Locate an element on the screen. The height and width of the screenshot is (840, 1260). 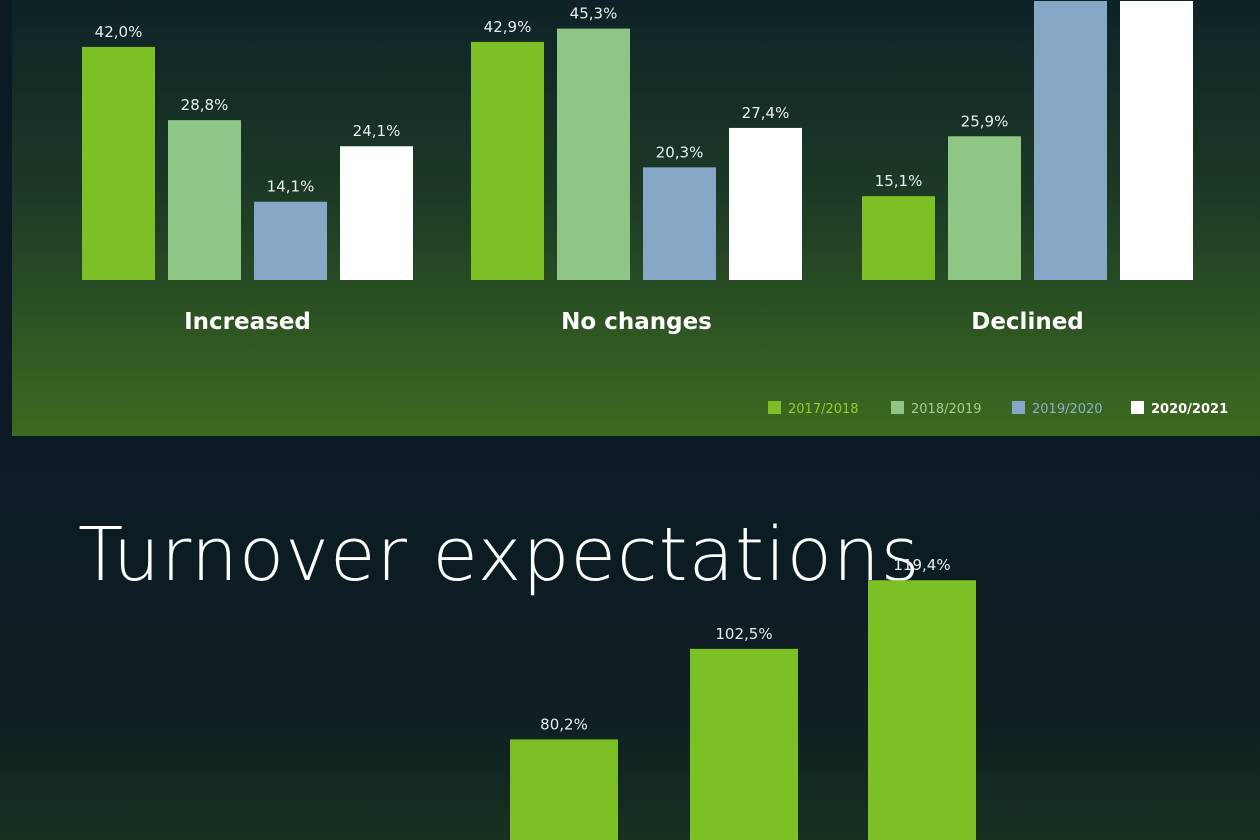
data-label: 102,5% is located at coordinates (743, 634).